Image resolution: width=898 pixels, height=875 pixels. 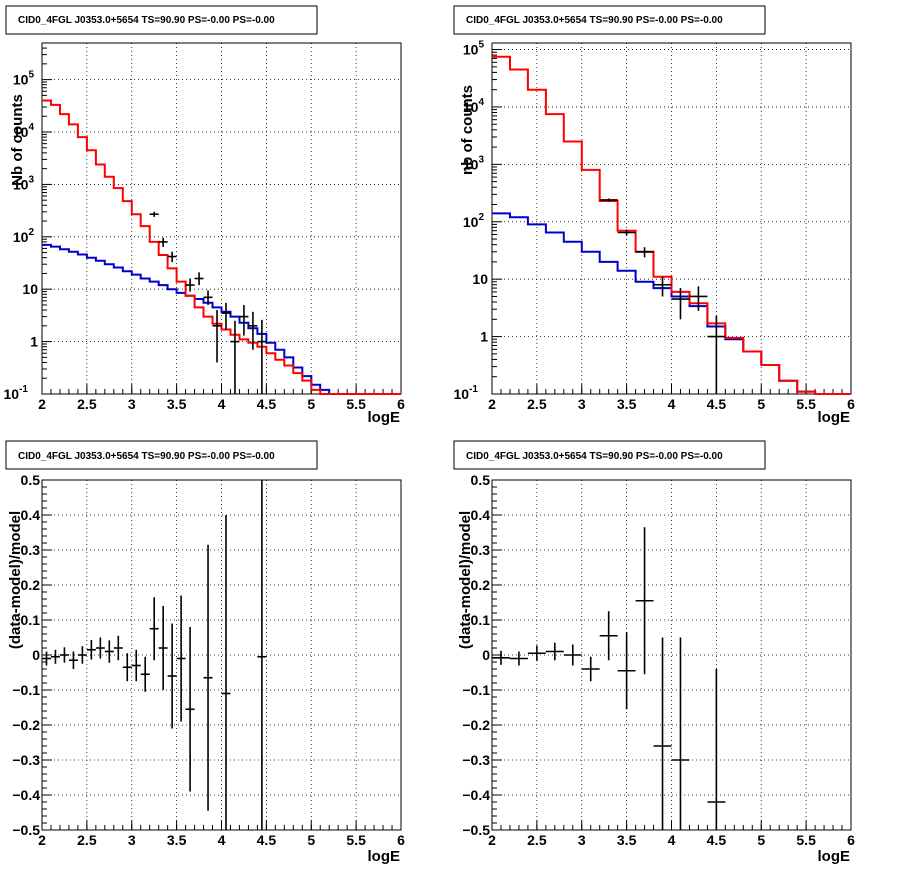 What do you see at coordinates (474, 106) in the screenshot?
I see `y-tick-label: 10⁴` at bounding box center [474, 106].